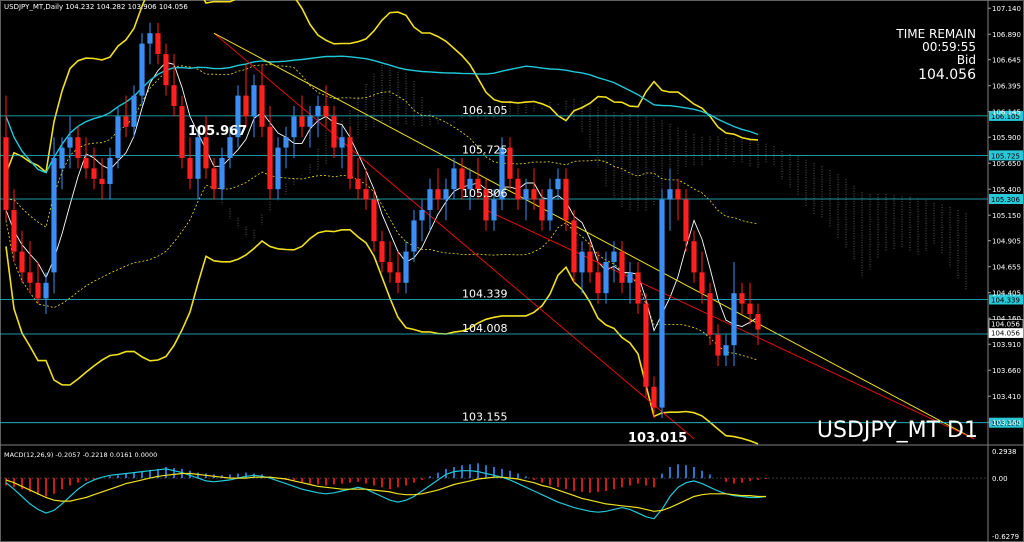 This screenshot has width=1024, height=542. Describe the element at coordinates (1006, 371) in the screenshot. I see `y-tick-label: 103.660` at that location.